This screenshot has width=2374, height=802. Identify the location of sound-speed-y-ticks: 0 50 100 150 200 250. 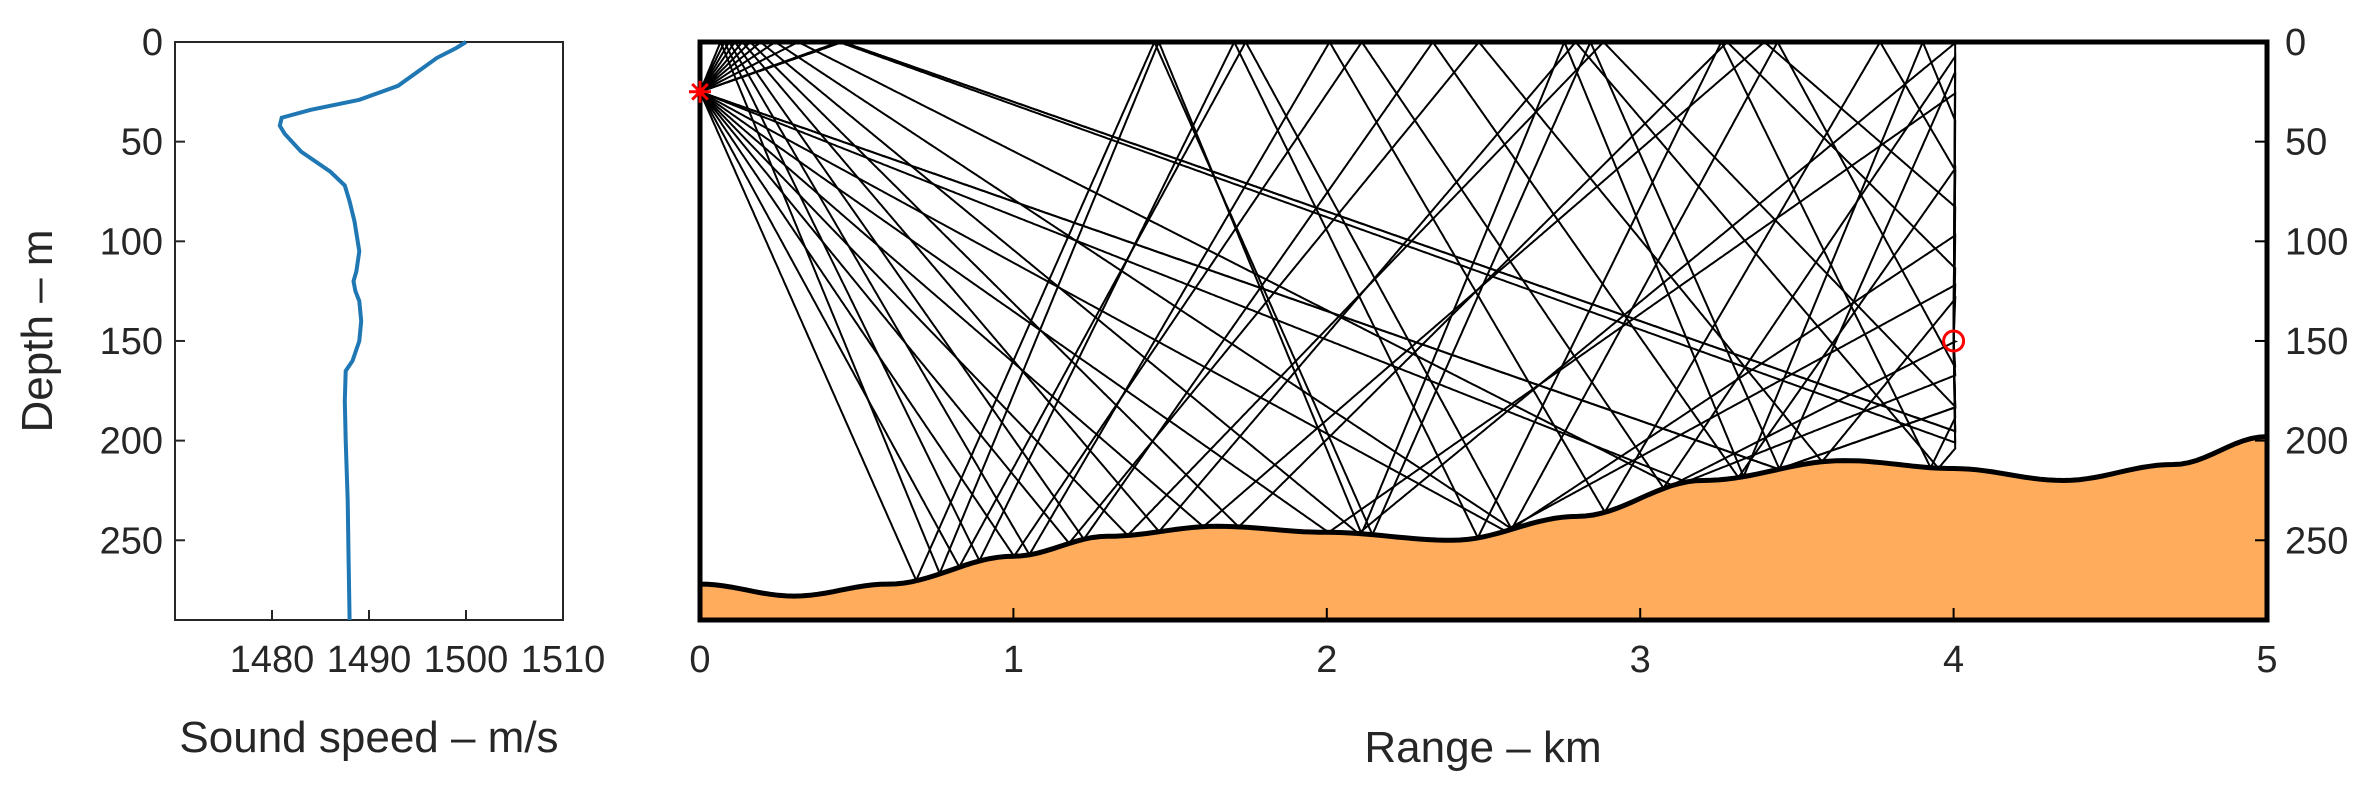
(142, 292).